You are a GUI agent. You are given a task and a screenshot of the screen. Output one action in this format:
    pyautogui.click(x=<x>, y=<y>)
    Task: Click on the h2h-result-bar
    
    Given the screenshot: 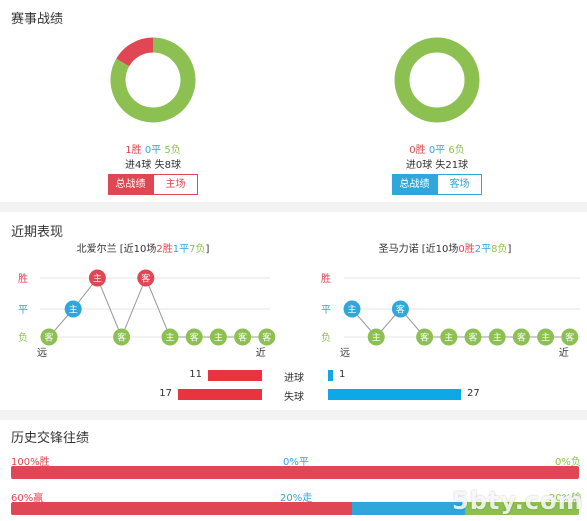 What is the action you would take?
    pyautogui.click(x=295, y=472)
    